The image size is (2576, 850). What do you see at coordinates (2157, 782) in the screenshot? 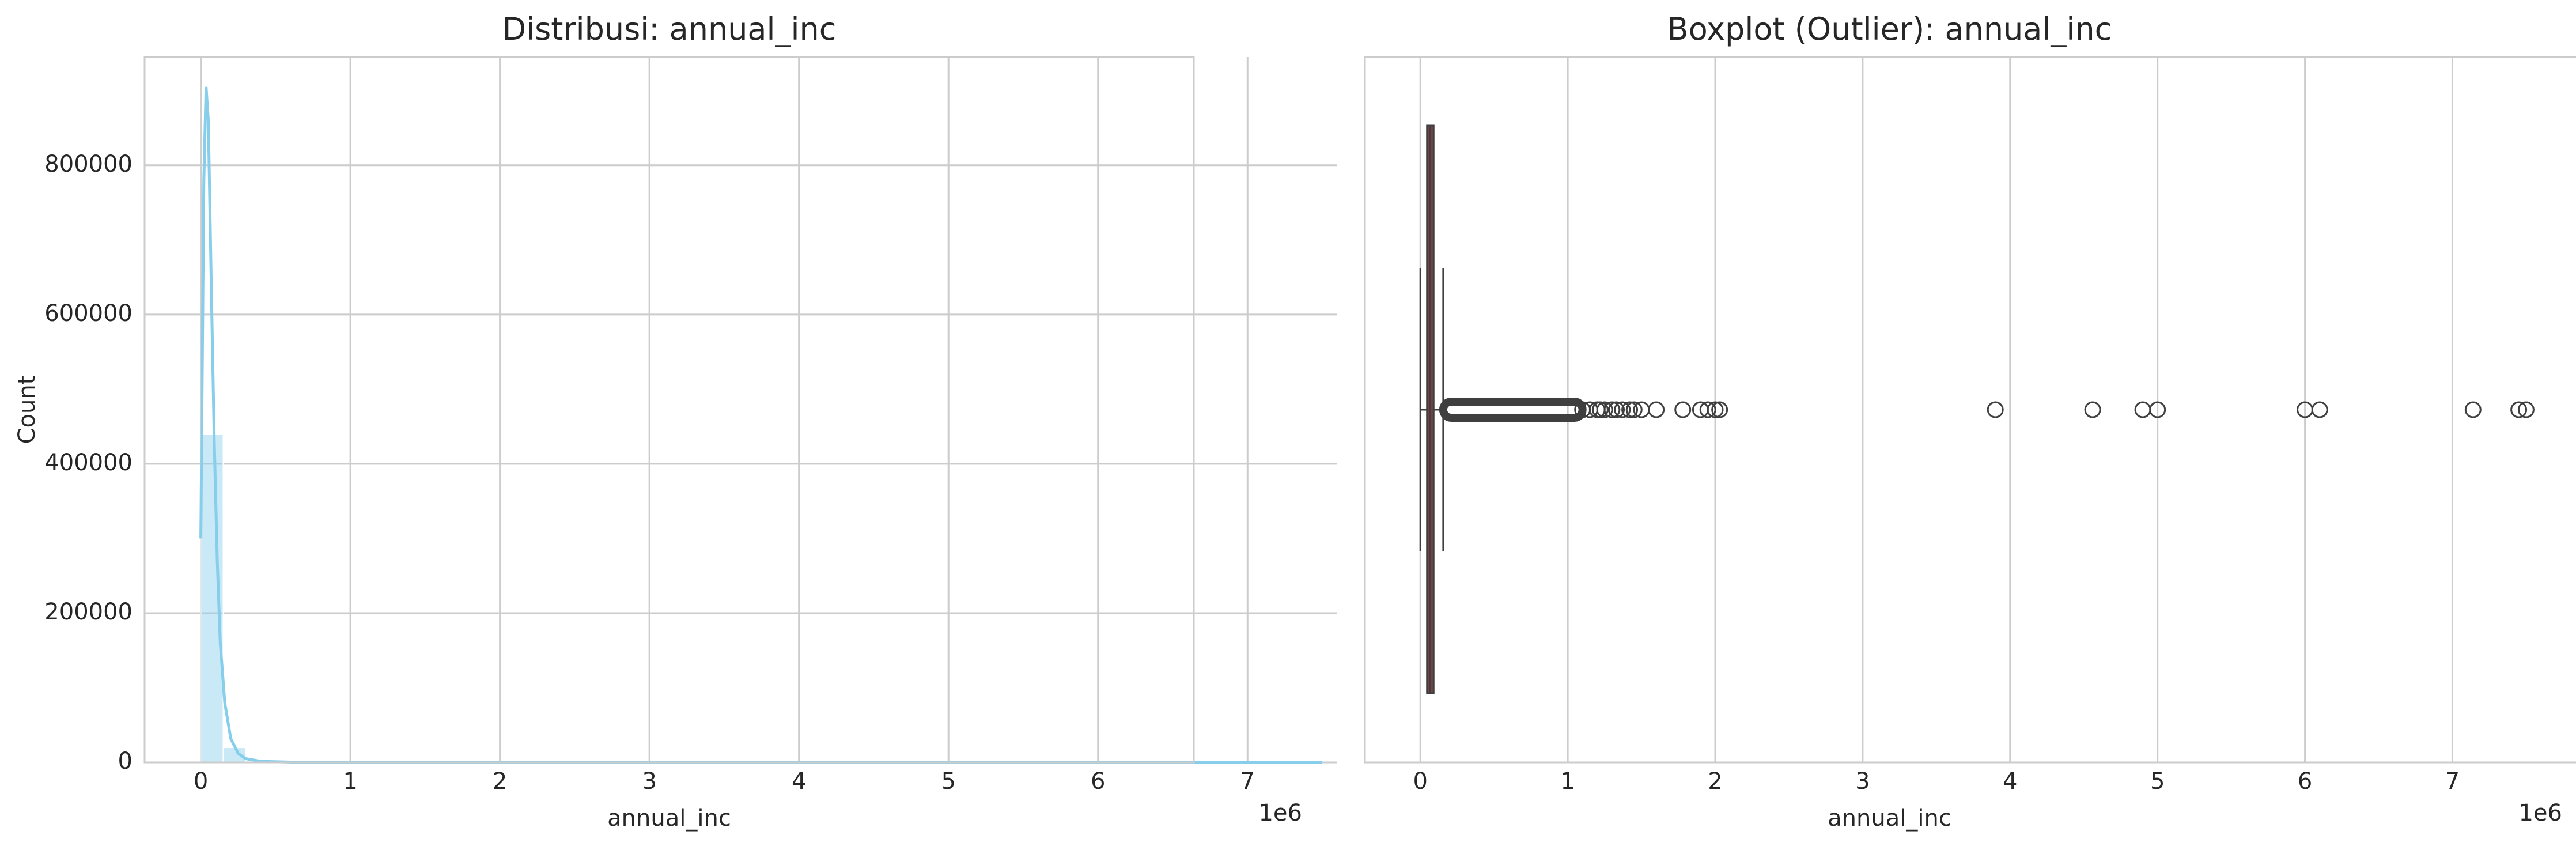
I see `boxplot-x-tick-label: 5` at bounding box center [2157, 782].